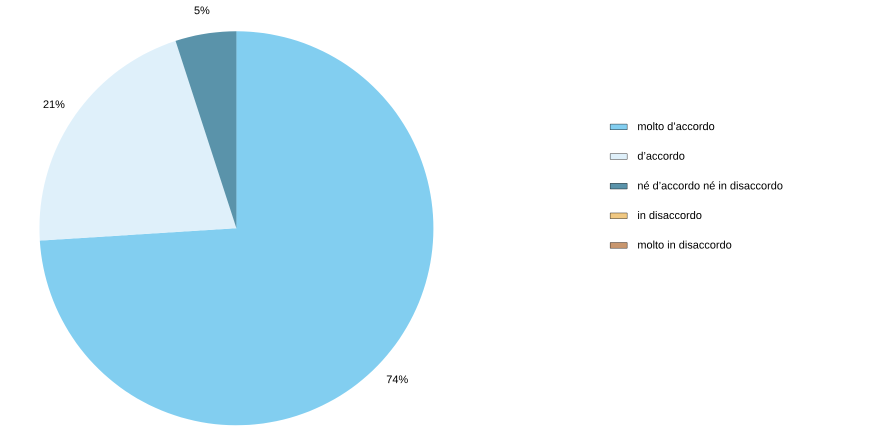  Describe the element at coordinates (202, 10) in the screenshot. I see `data-label: 5%` at that location.